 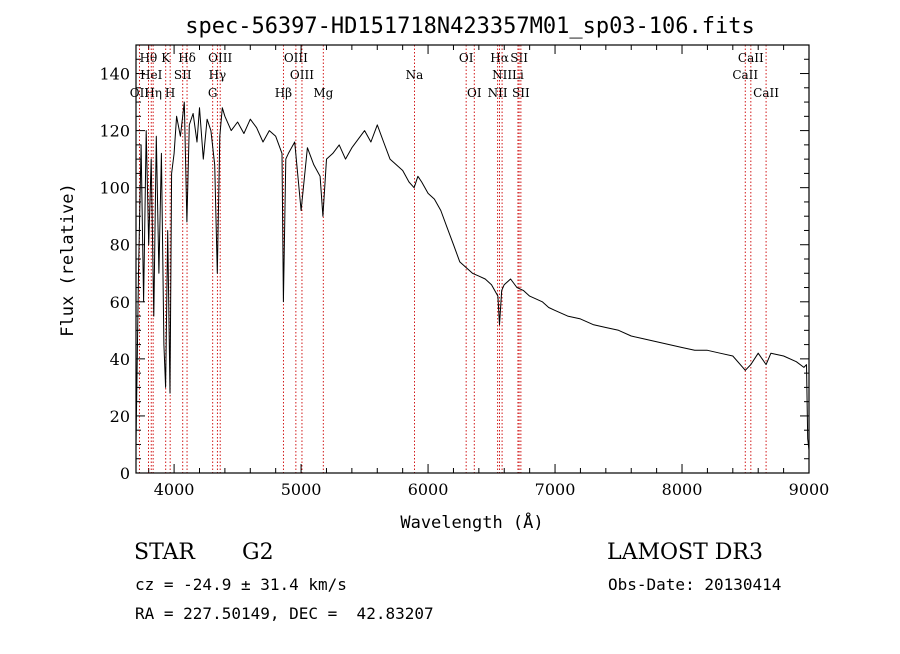 What do you see at coordinates (174, 489) in the screenshot?
I see `x-tick-label: 4000` at bounding box center [174, 489].